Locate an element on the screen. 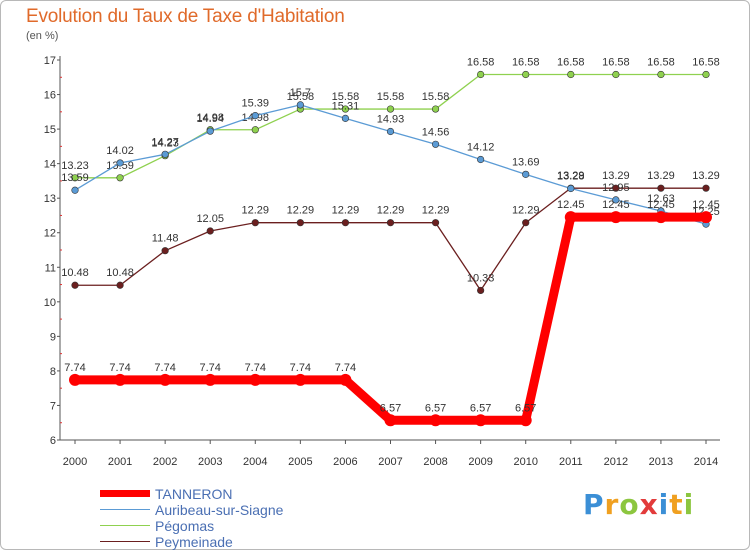  data-label: 15.7 is located at coordinates (300, 93).